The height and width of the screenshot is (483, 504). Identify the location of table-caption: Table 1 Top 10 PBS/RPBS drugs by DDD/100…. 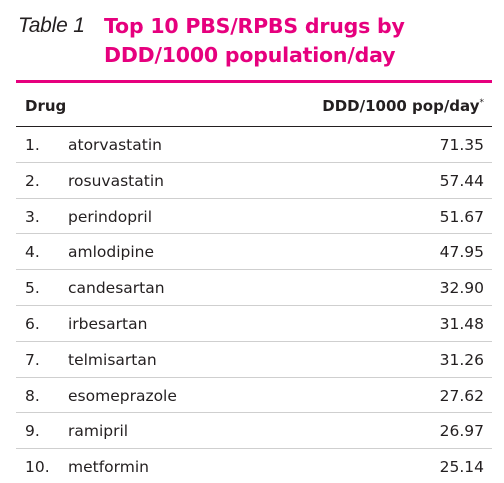
(253, 43).